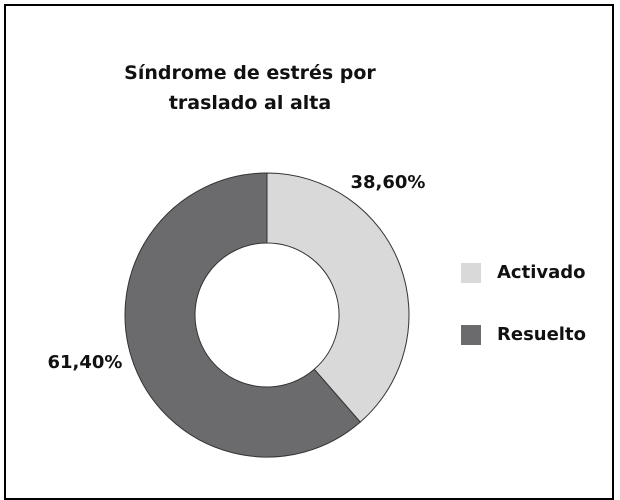  I want to click on chart-title: Síndrome de estrés por traslado al alta, so click(250, 88).